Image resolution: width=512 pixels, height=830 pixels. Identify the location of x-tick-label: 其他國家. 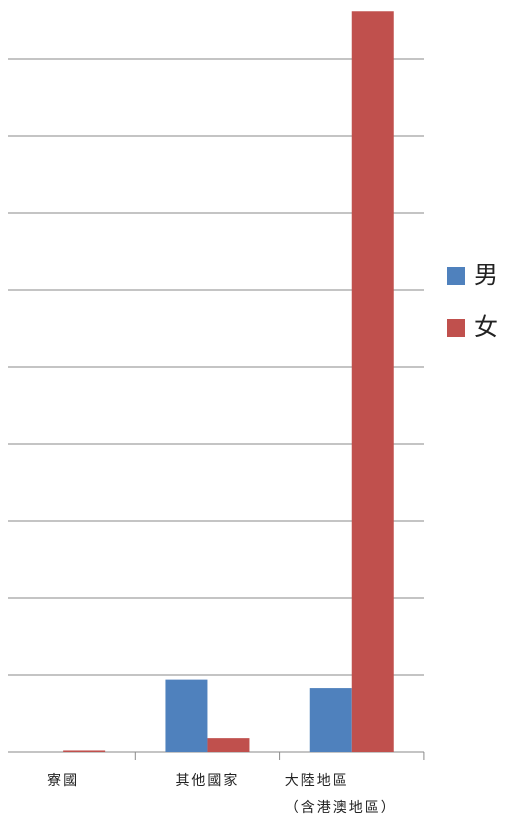
(207, 780).